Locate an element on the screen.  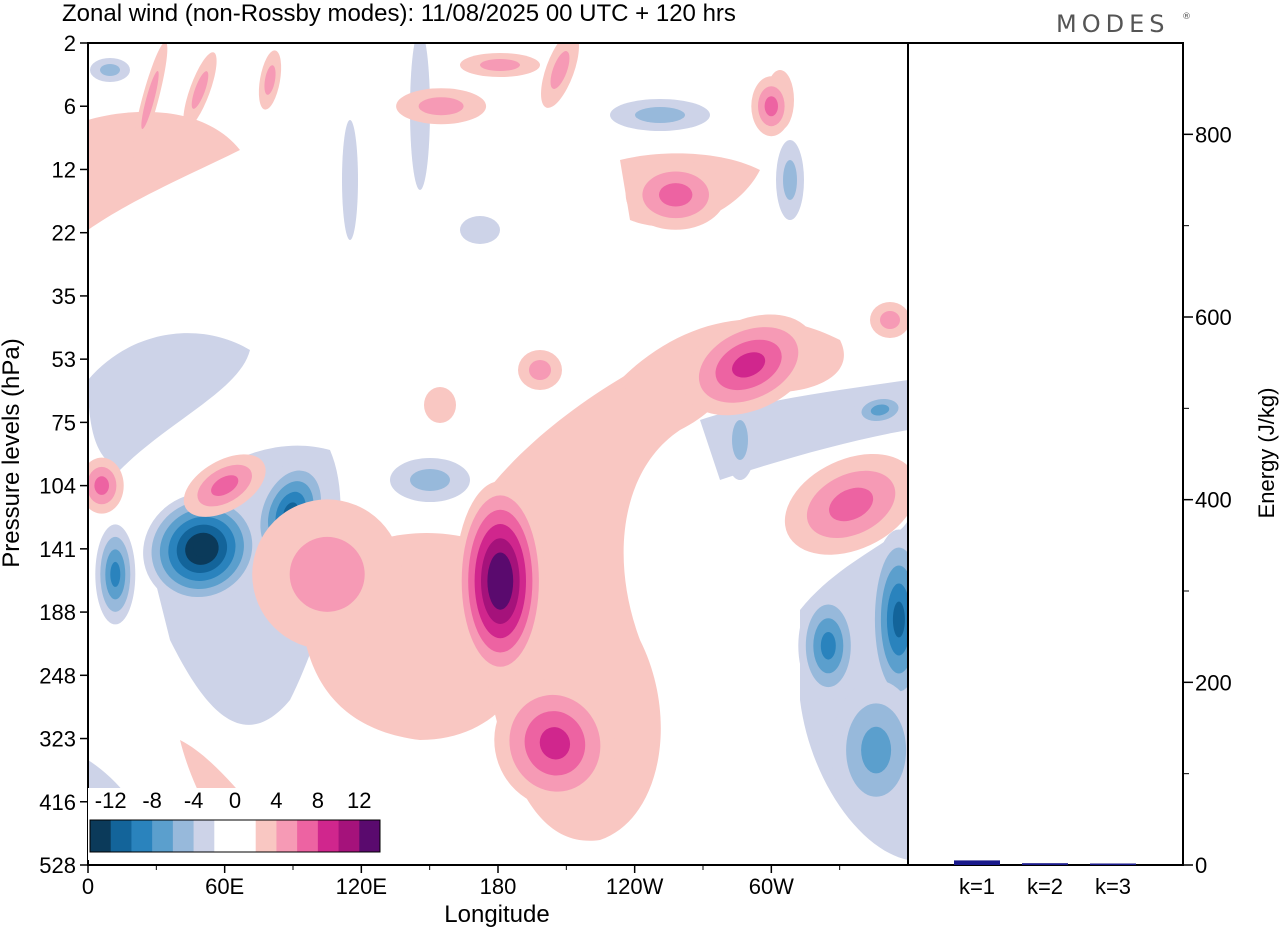
colorbar-outline is located at coordinates (235, 836).